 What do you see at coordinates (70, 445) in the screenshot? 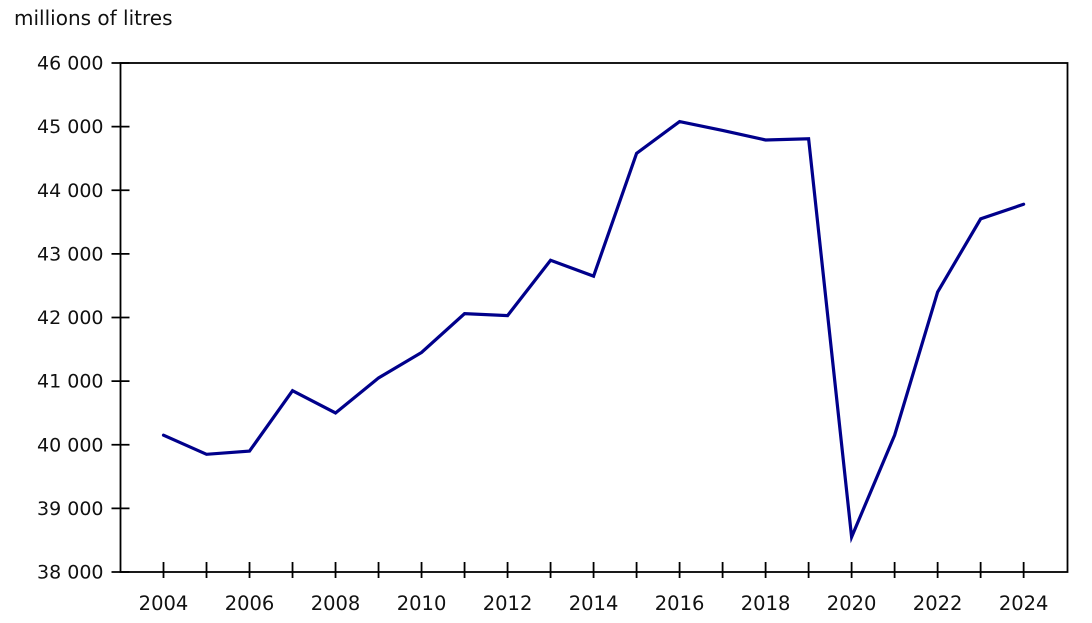
I see `y-tick-label: 40 000` at bounding box center [70, 445].